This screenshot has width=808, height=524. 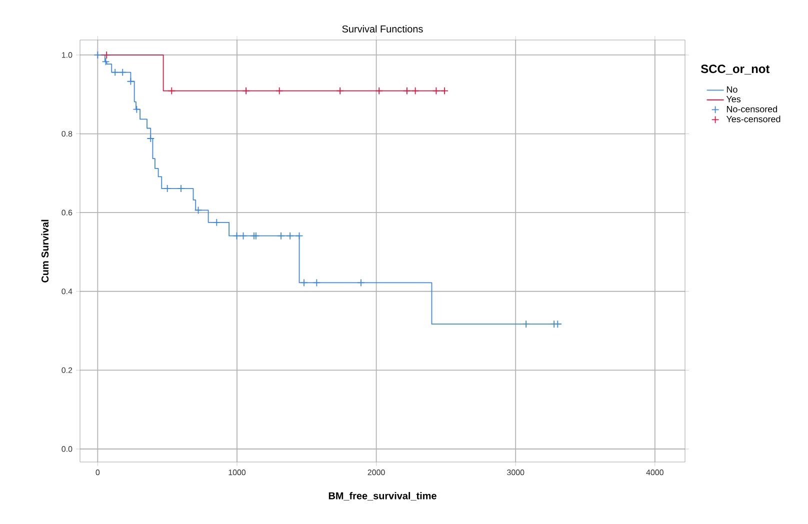 I want to click on legend-label: No-censored, so click(x=751, y=109).